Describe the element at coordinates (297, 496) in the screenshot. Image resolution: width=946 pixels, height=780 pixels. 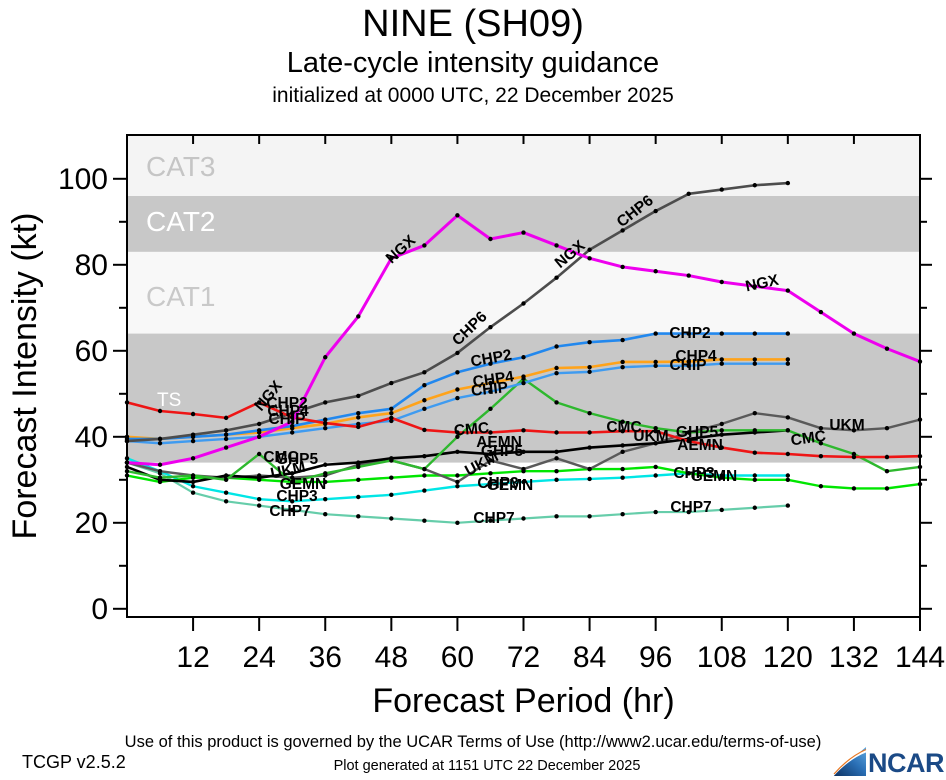
I see `line-label-chp3: CHP3` at that location.